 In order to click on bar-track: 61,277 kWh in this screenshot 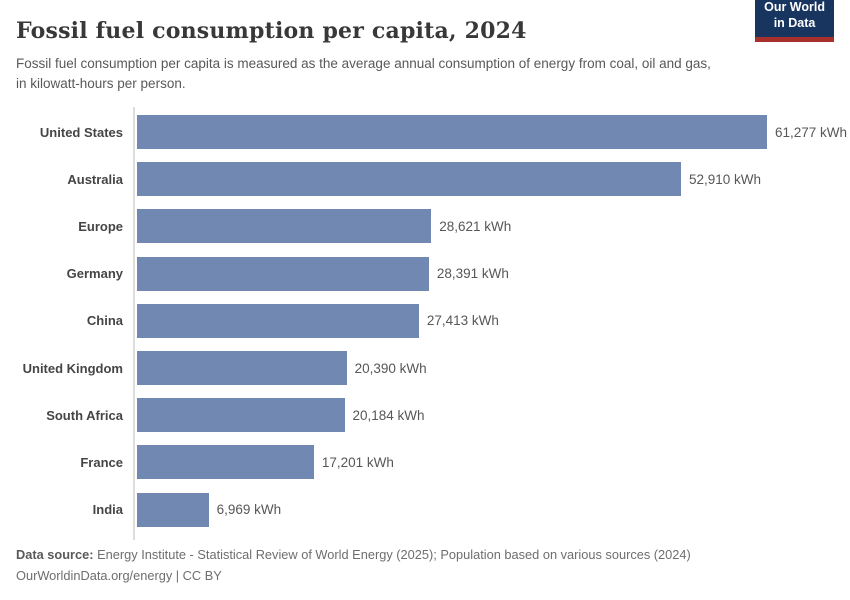, I will do `click(490, 132)`.